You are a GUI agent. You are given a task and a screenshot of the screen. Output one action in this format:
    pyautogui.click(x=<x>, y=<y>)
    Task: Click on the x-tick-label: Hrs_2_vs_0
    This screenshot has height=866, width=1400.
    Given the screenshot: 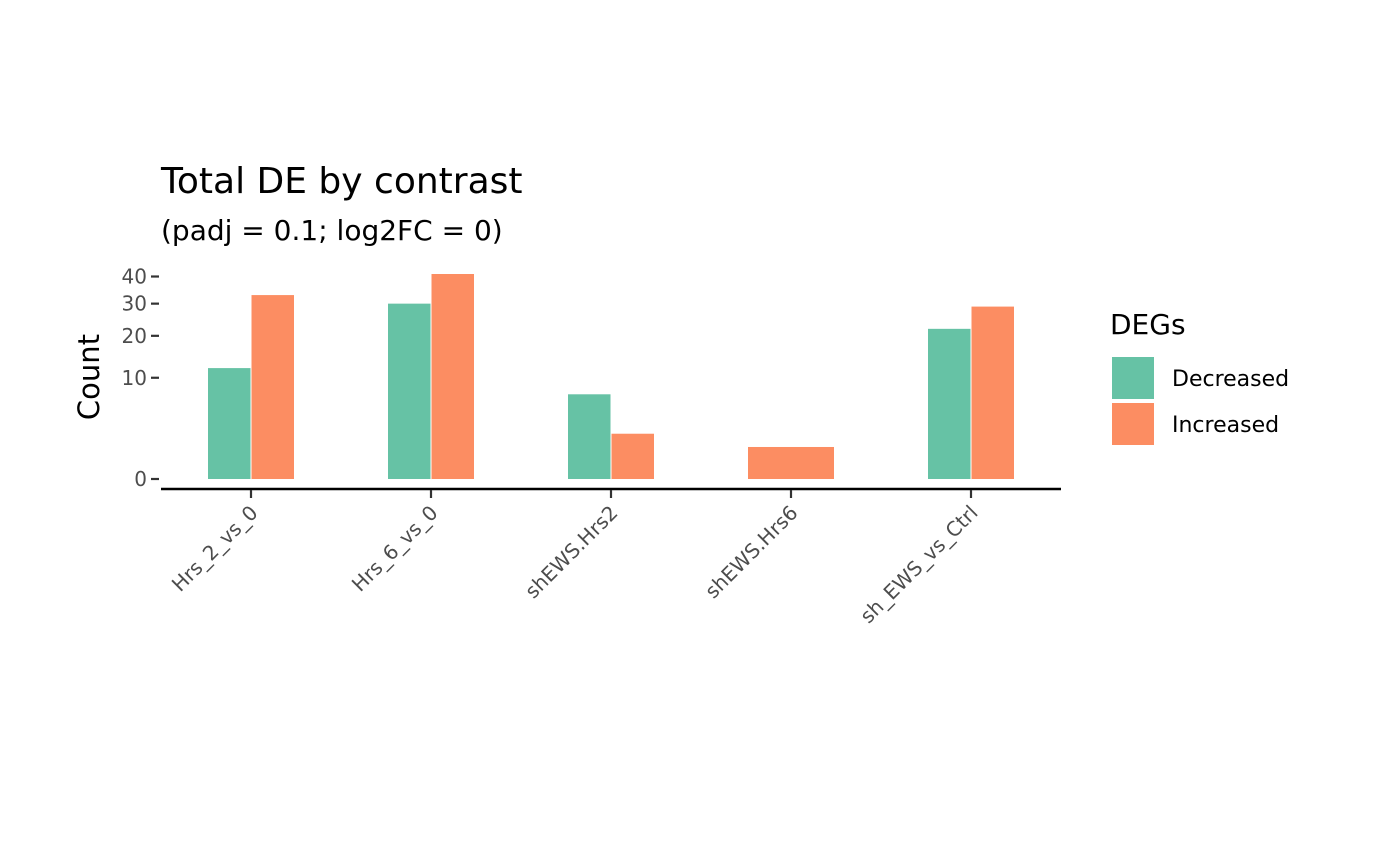 What is the action you would take?
    pyautogui.click(x=215, y=549)
    